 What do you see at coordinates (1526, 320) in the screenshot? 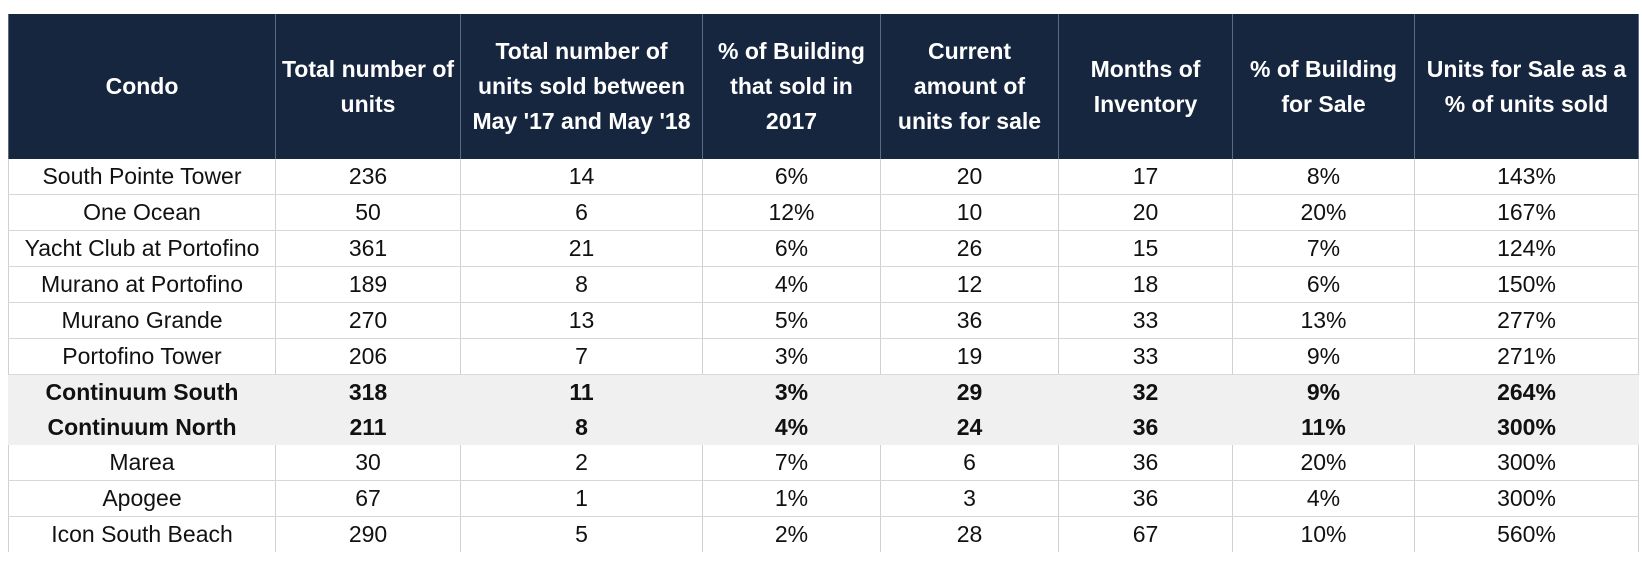
I see `cell-sale-to-sold-ratio: 277%` at bounding box center [1526, 320].